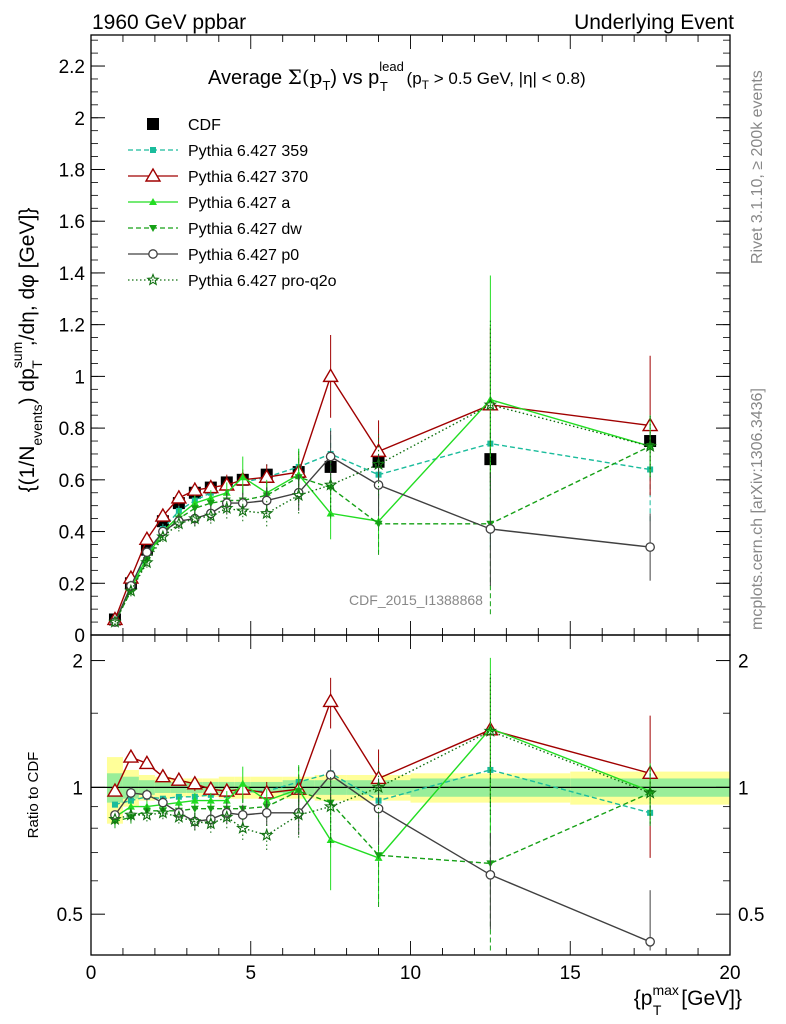  Describe the element at coordinates (72, 481) in the screenshot. I see `y-tick-label: 0.6` at that location.